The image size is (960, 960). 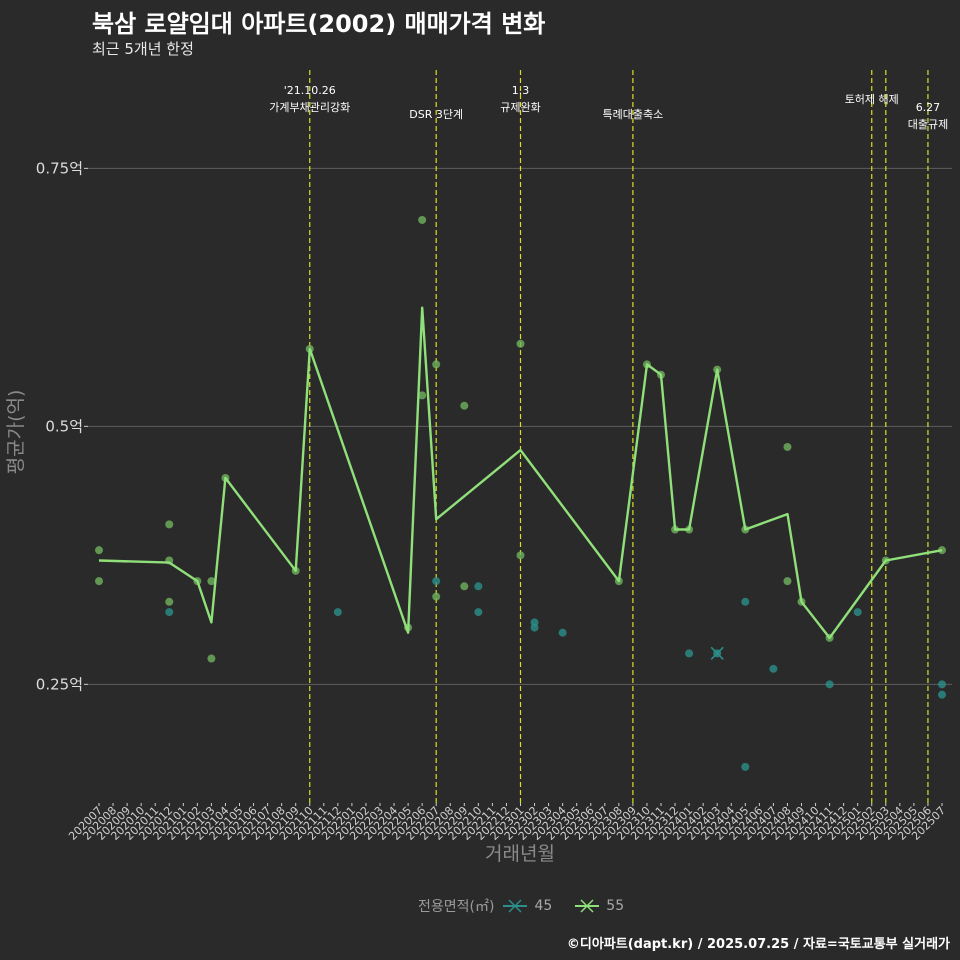 What do you see at coordinates (143, 49) in the screenshot?
I see `chart-subtitle: 최근 5개년 한정` at bounding box center [143, 49].